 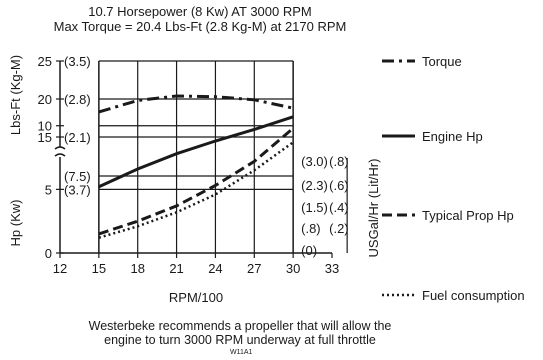 I want to click on x-tick-label: 24, so click(x=215, y=268).